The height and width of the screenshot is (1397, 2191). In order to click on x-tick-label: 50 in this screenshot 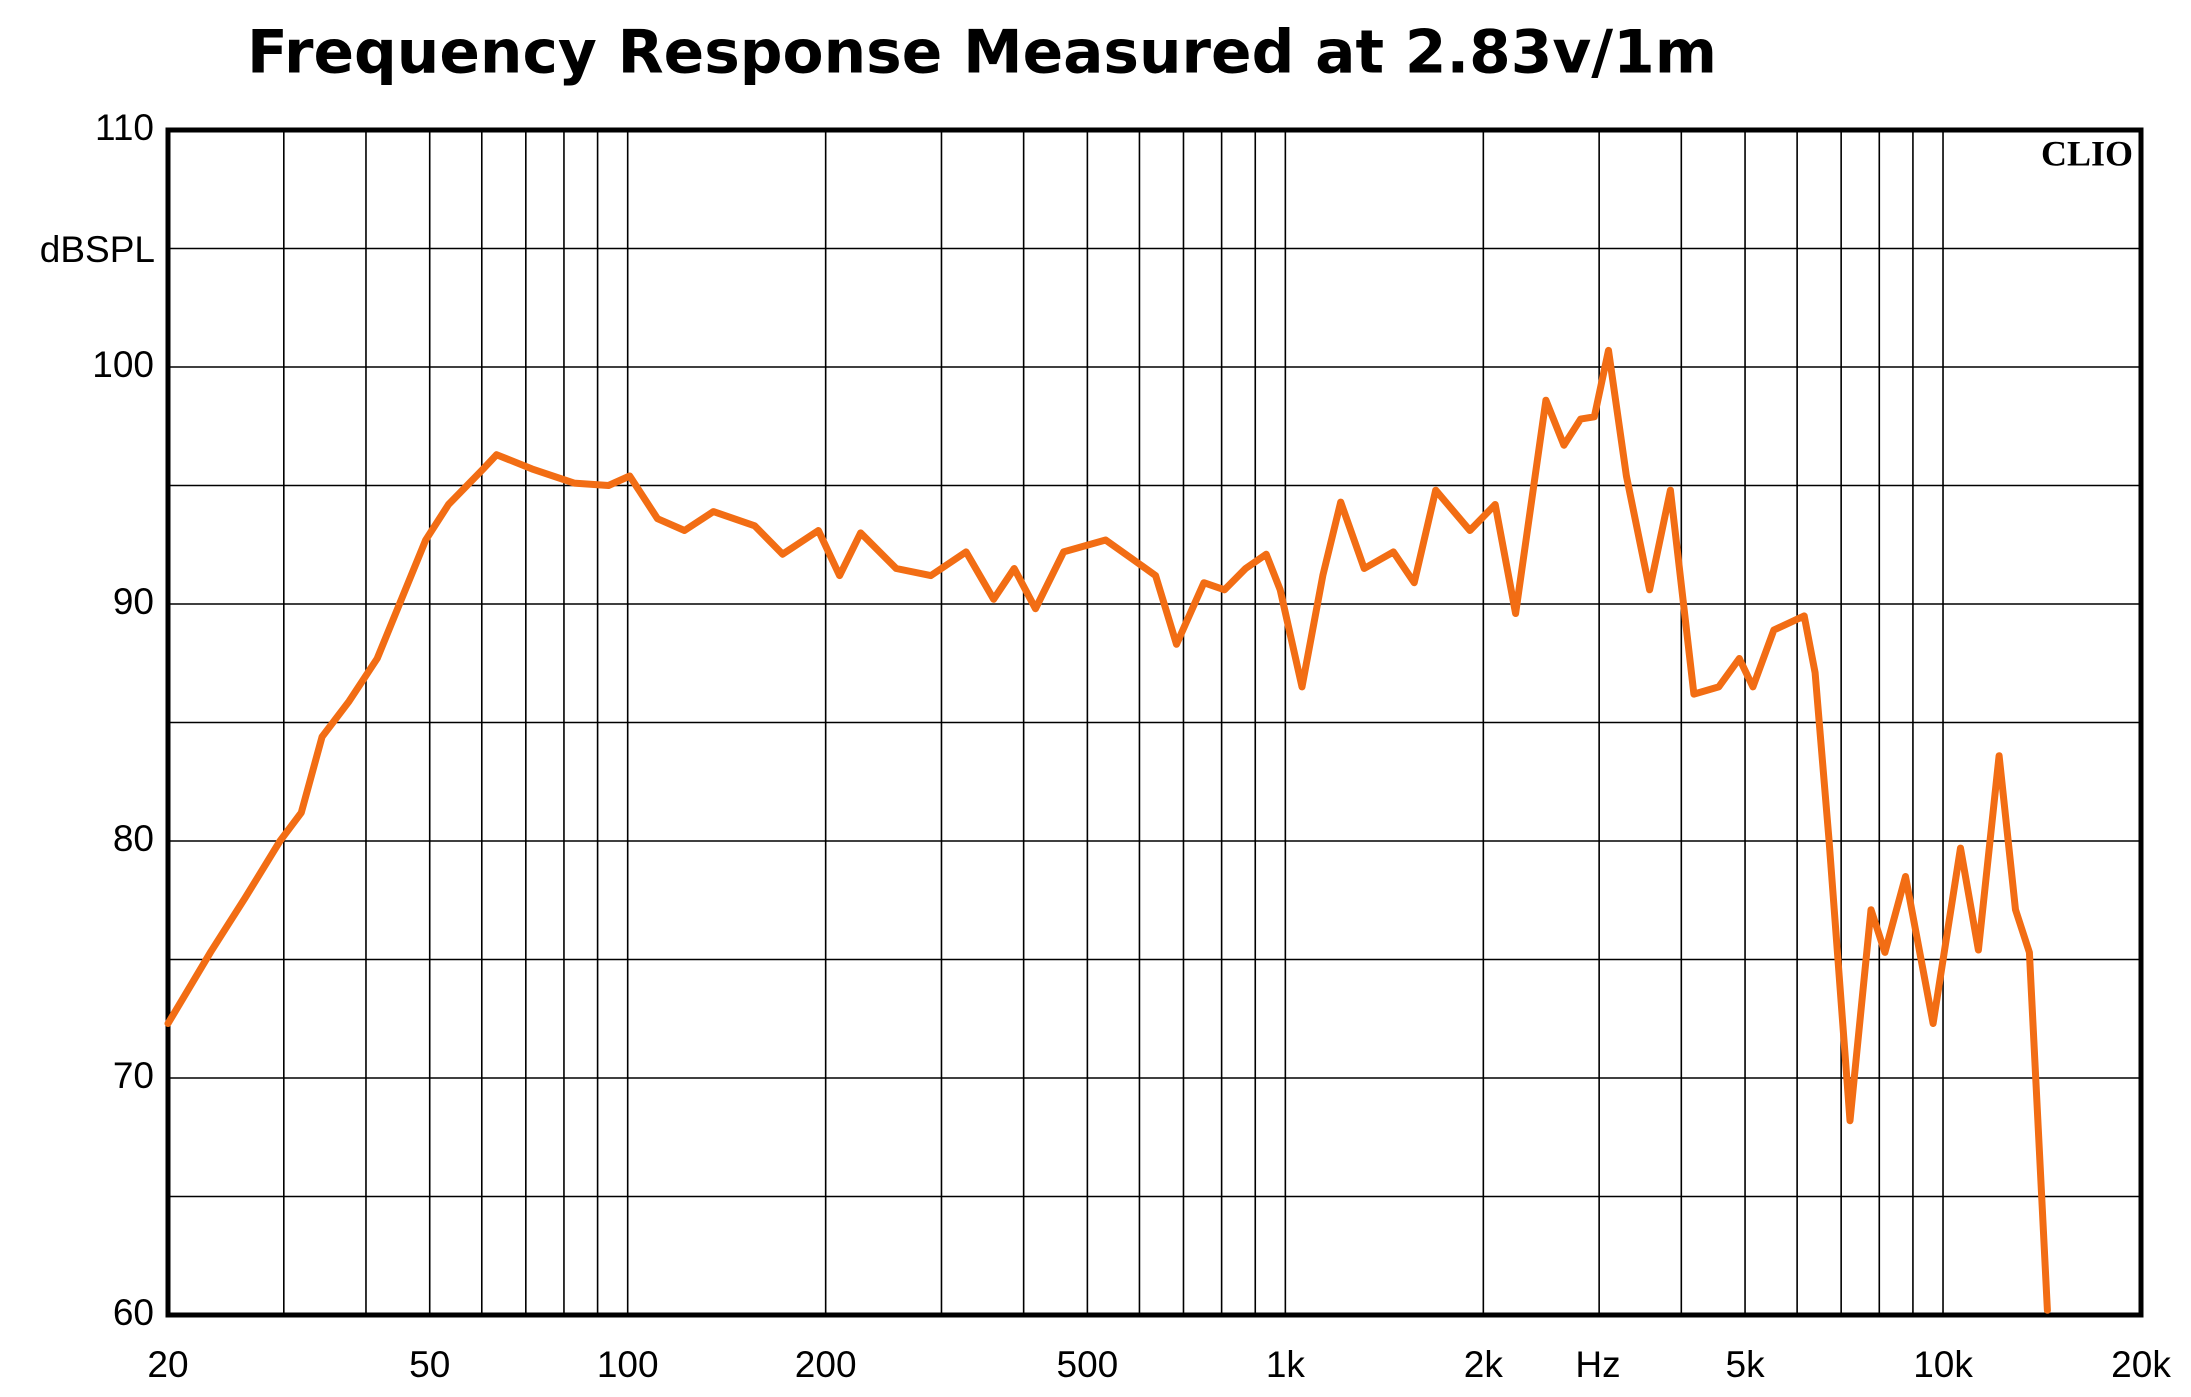, I will do `click(429, 1364)`.